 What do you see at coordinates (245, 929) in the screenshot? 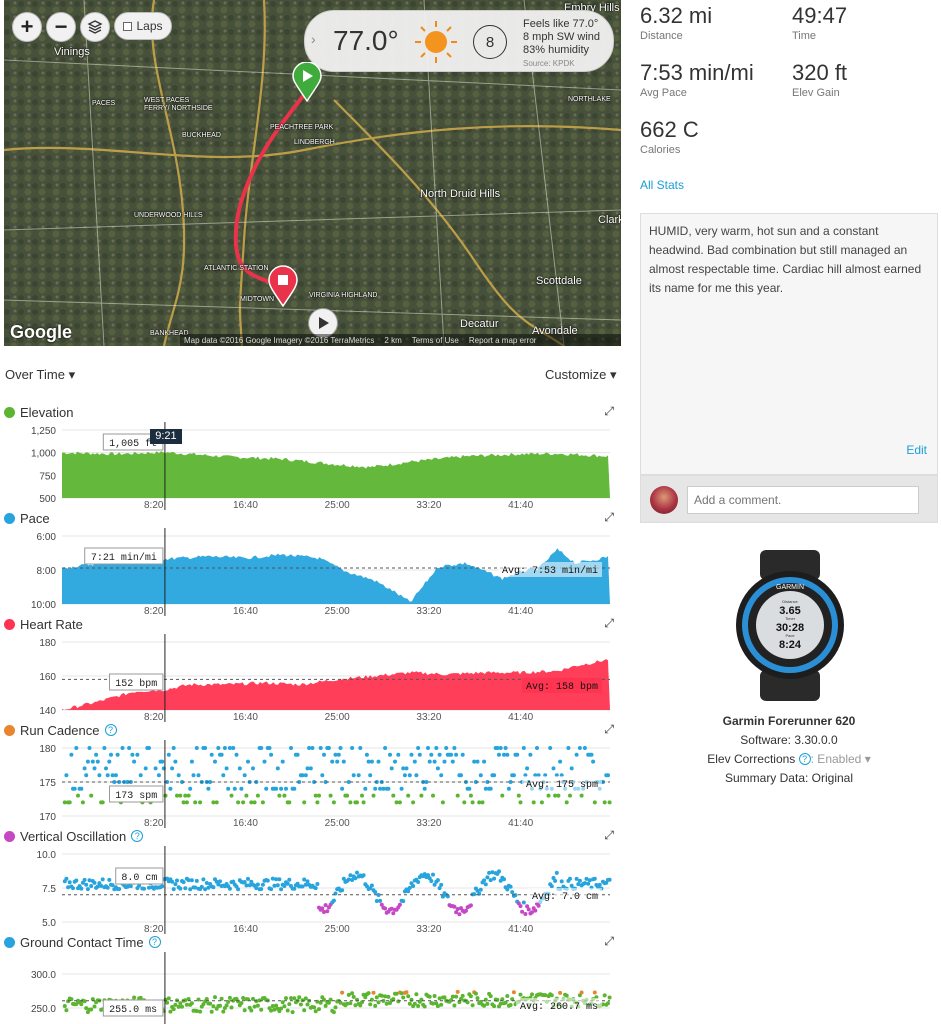
I see `x-tick-label: 16:40` at bounding box center [245, 929].